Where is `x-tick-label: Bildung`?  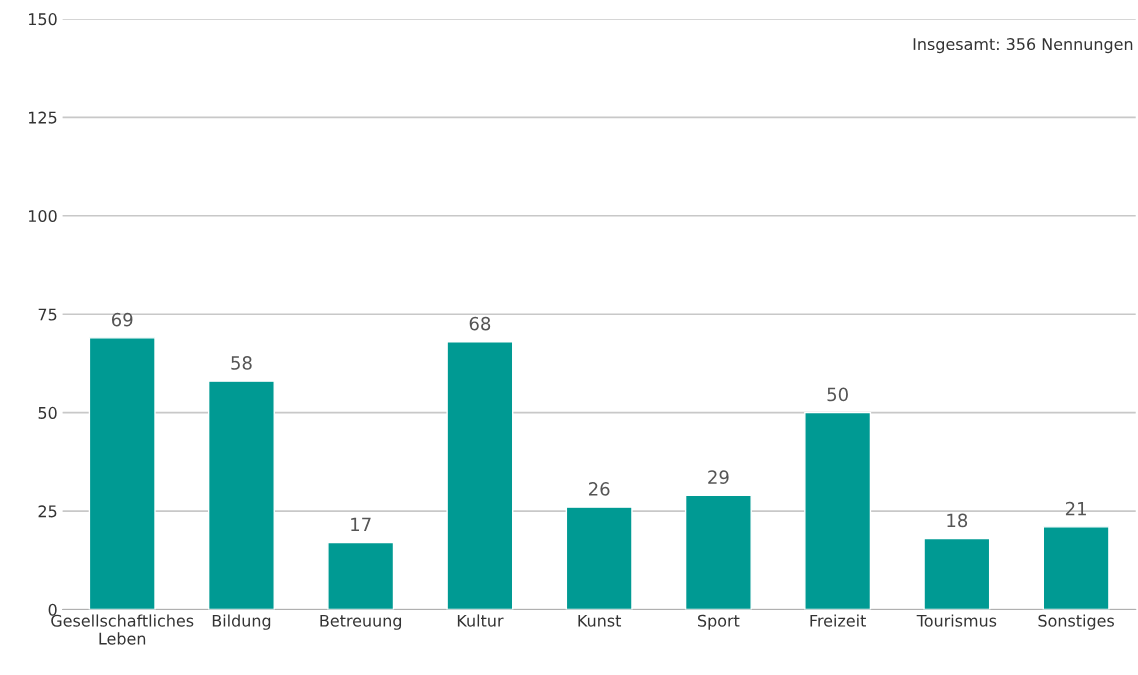
x-tick-label: Bildung is located at coordinates (241, 622).